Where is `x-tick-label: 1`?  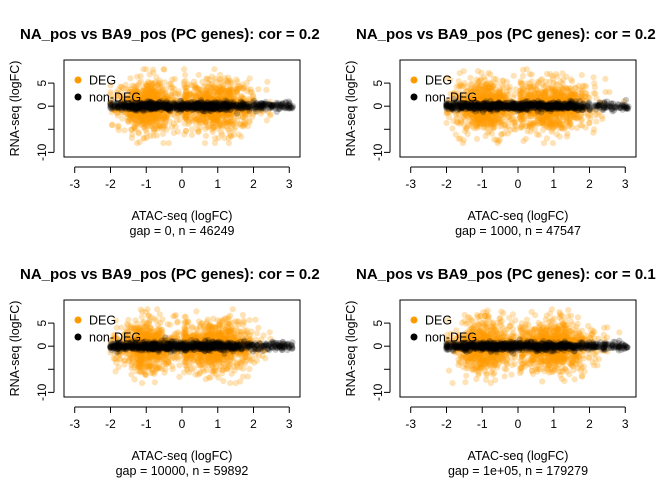
x-tick-label: 1 is located at coordinates (217, 184).